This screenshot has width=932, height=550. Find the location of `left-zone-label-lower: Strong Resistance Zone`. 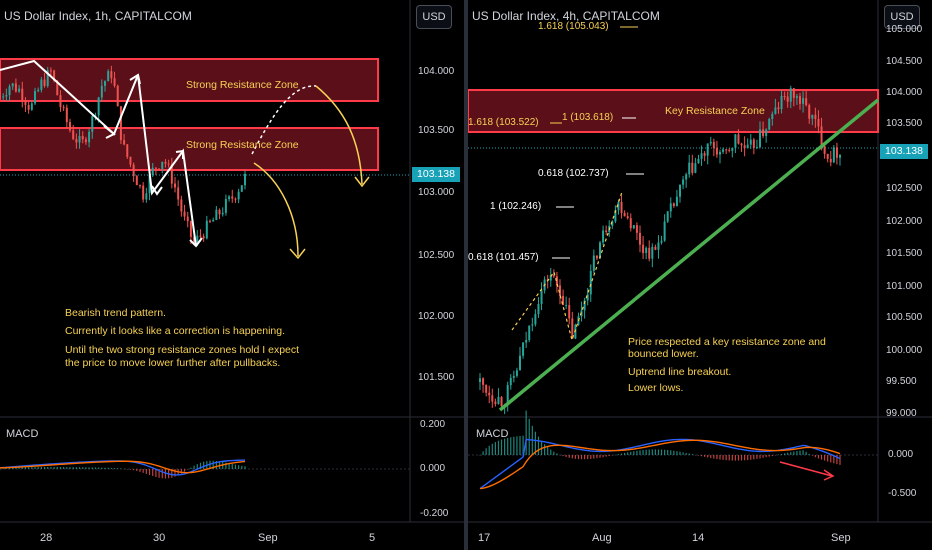

left-zone-label-lower: Strong Resistance Zone is located at coordinates (242, 145).